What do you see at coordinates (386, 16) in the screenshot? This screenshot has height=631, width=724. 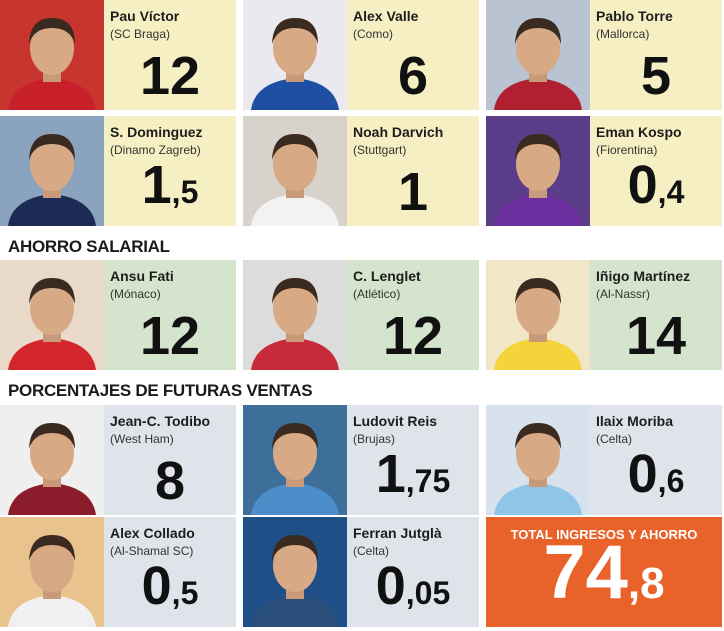 I see `player-name: Alex Valle` at bounding box center [386, 16].